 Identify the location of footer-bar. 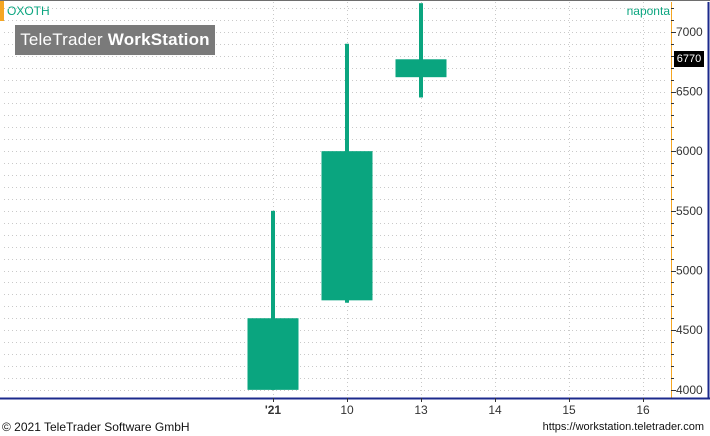
(355, 427).